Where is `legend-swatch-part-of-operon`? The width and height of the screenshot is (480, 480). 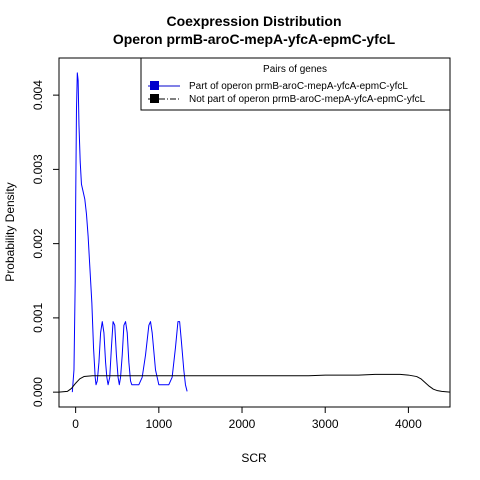
legend-swatch-part-of-operon is located at coordinates (154, 85).